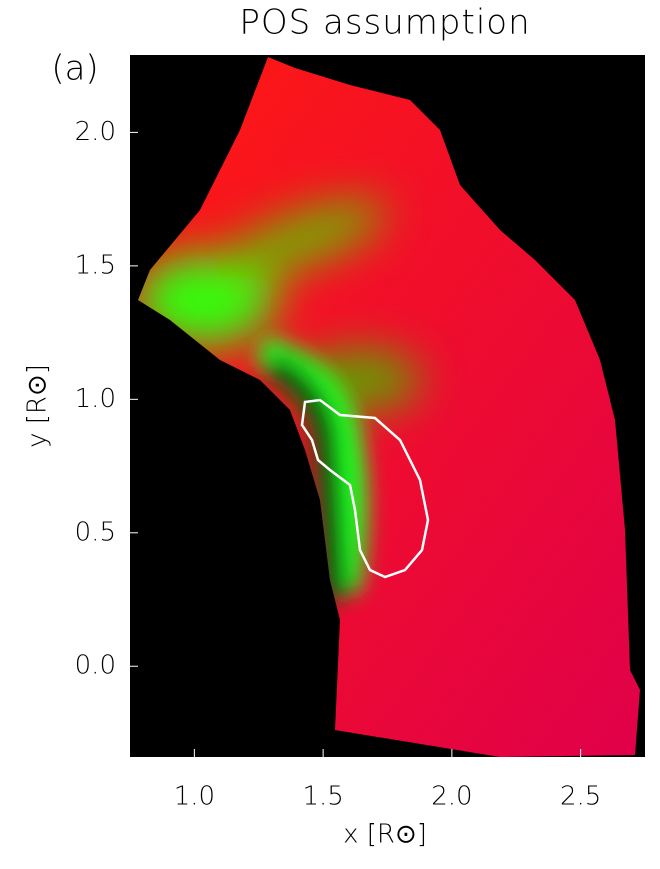 This screenshot has height=869, width=660. I want to click on y-tick-label: 1.0, so click(95, 399).